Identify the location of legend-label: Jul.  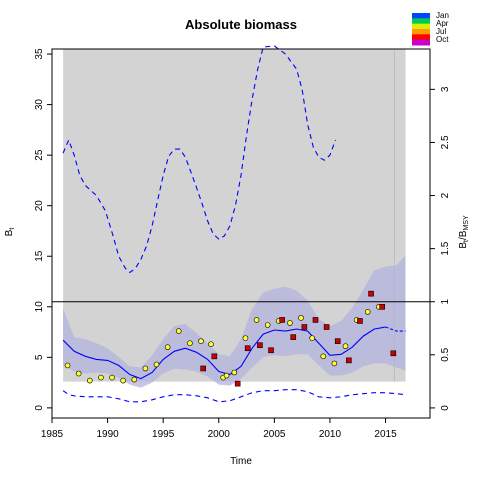
(441, 31).